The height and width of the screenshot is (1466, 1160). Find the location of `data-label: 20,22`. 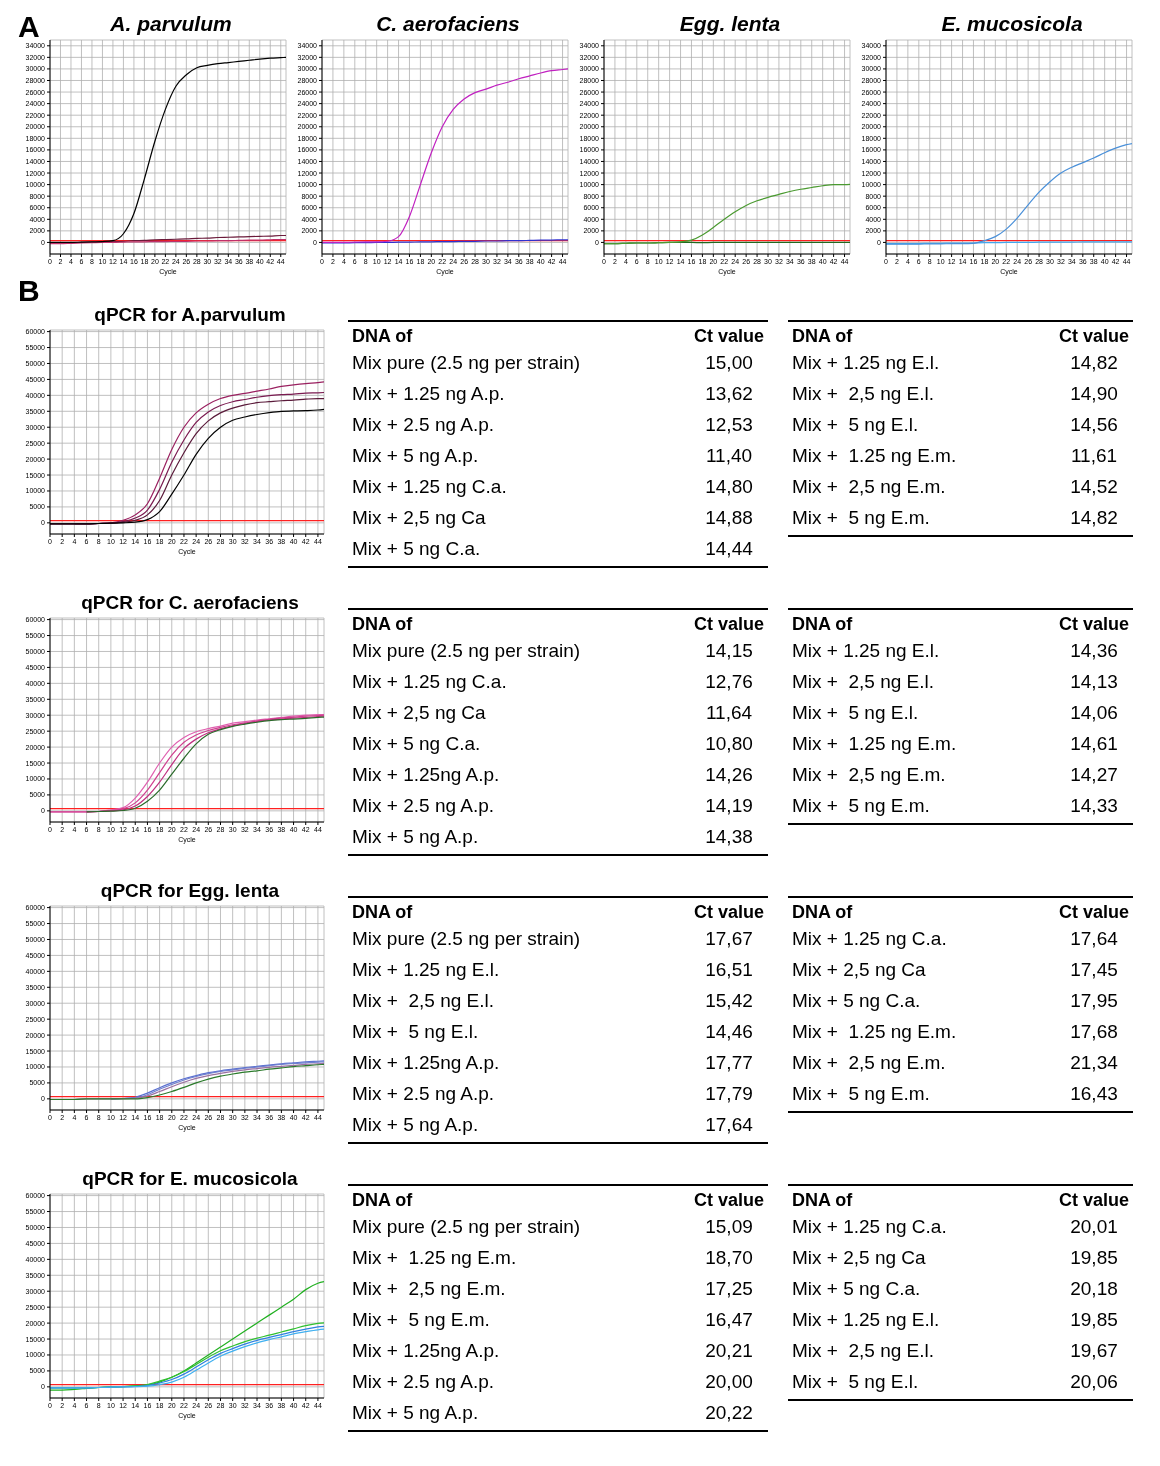

data-label: 20,22 is located at coordinates (729, 1413).